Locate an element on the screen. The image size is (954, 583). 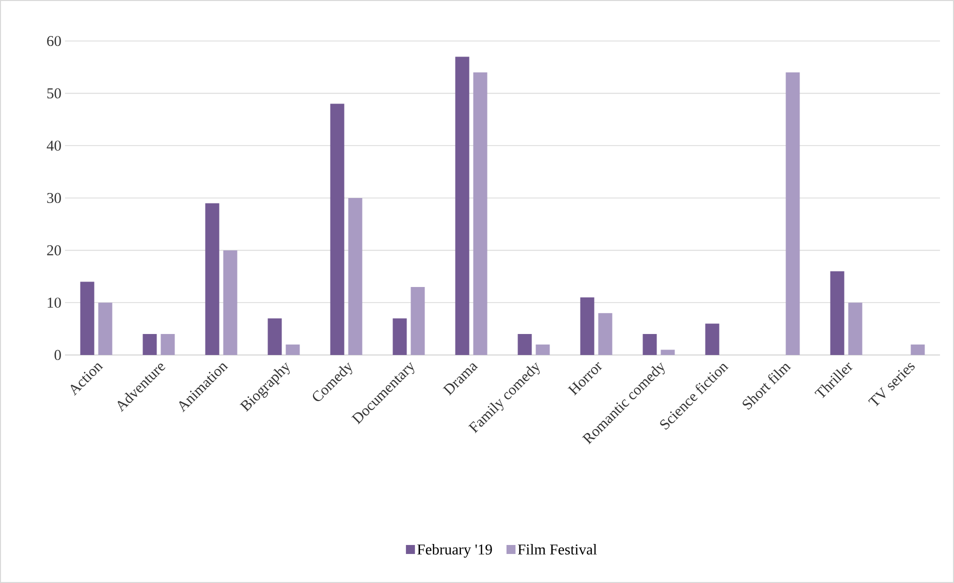
y-tick-label: 0 is located at coordinates (57, 355).